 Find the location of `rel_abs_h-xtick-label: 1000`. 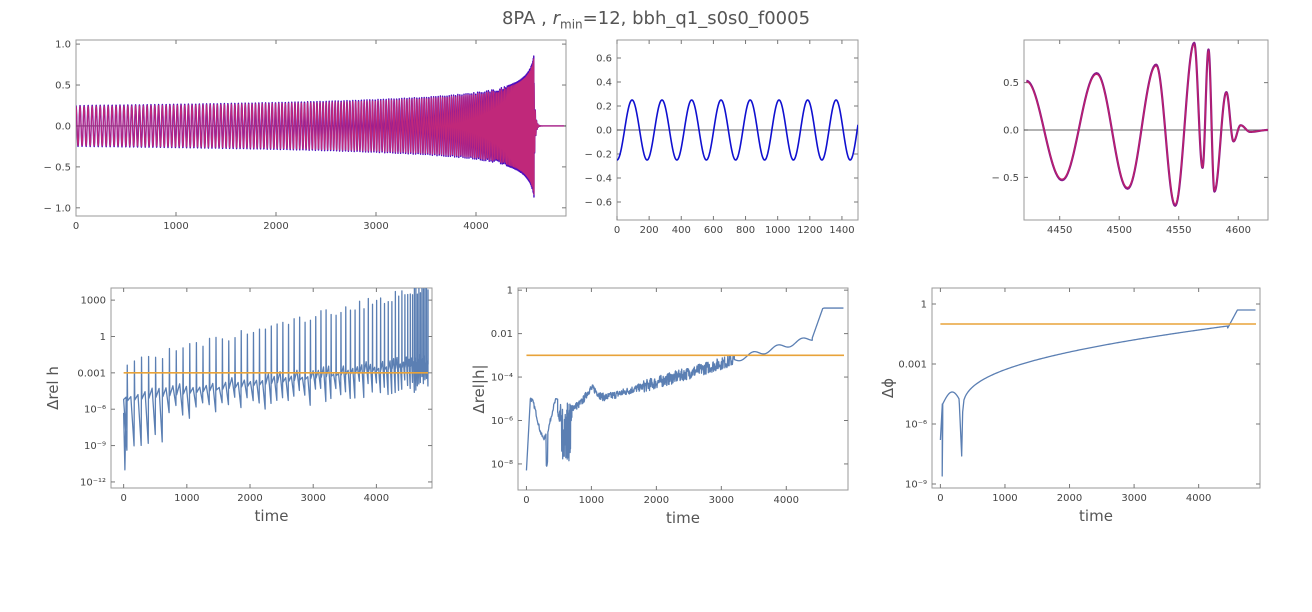

rel_abs_h-xtick-label: 1000 is located at coordinates (591, 500).